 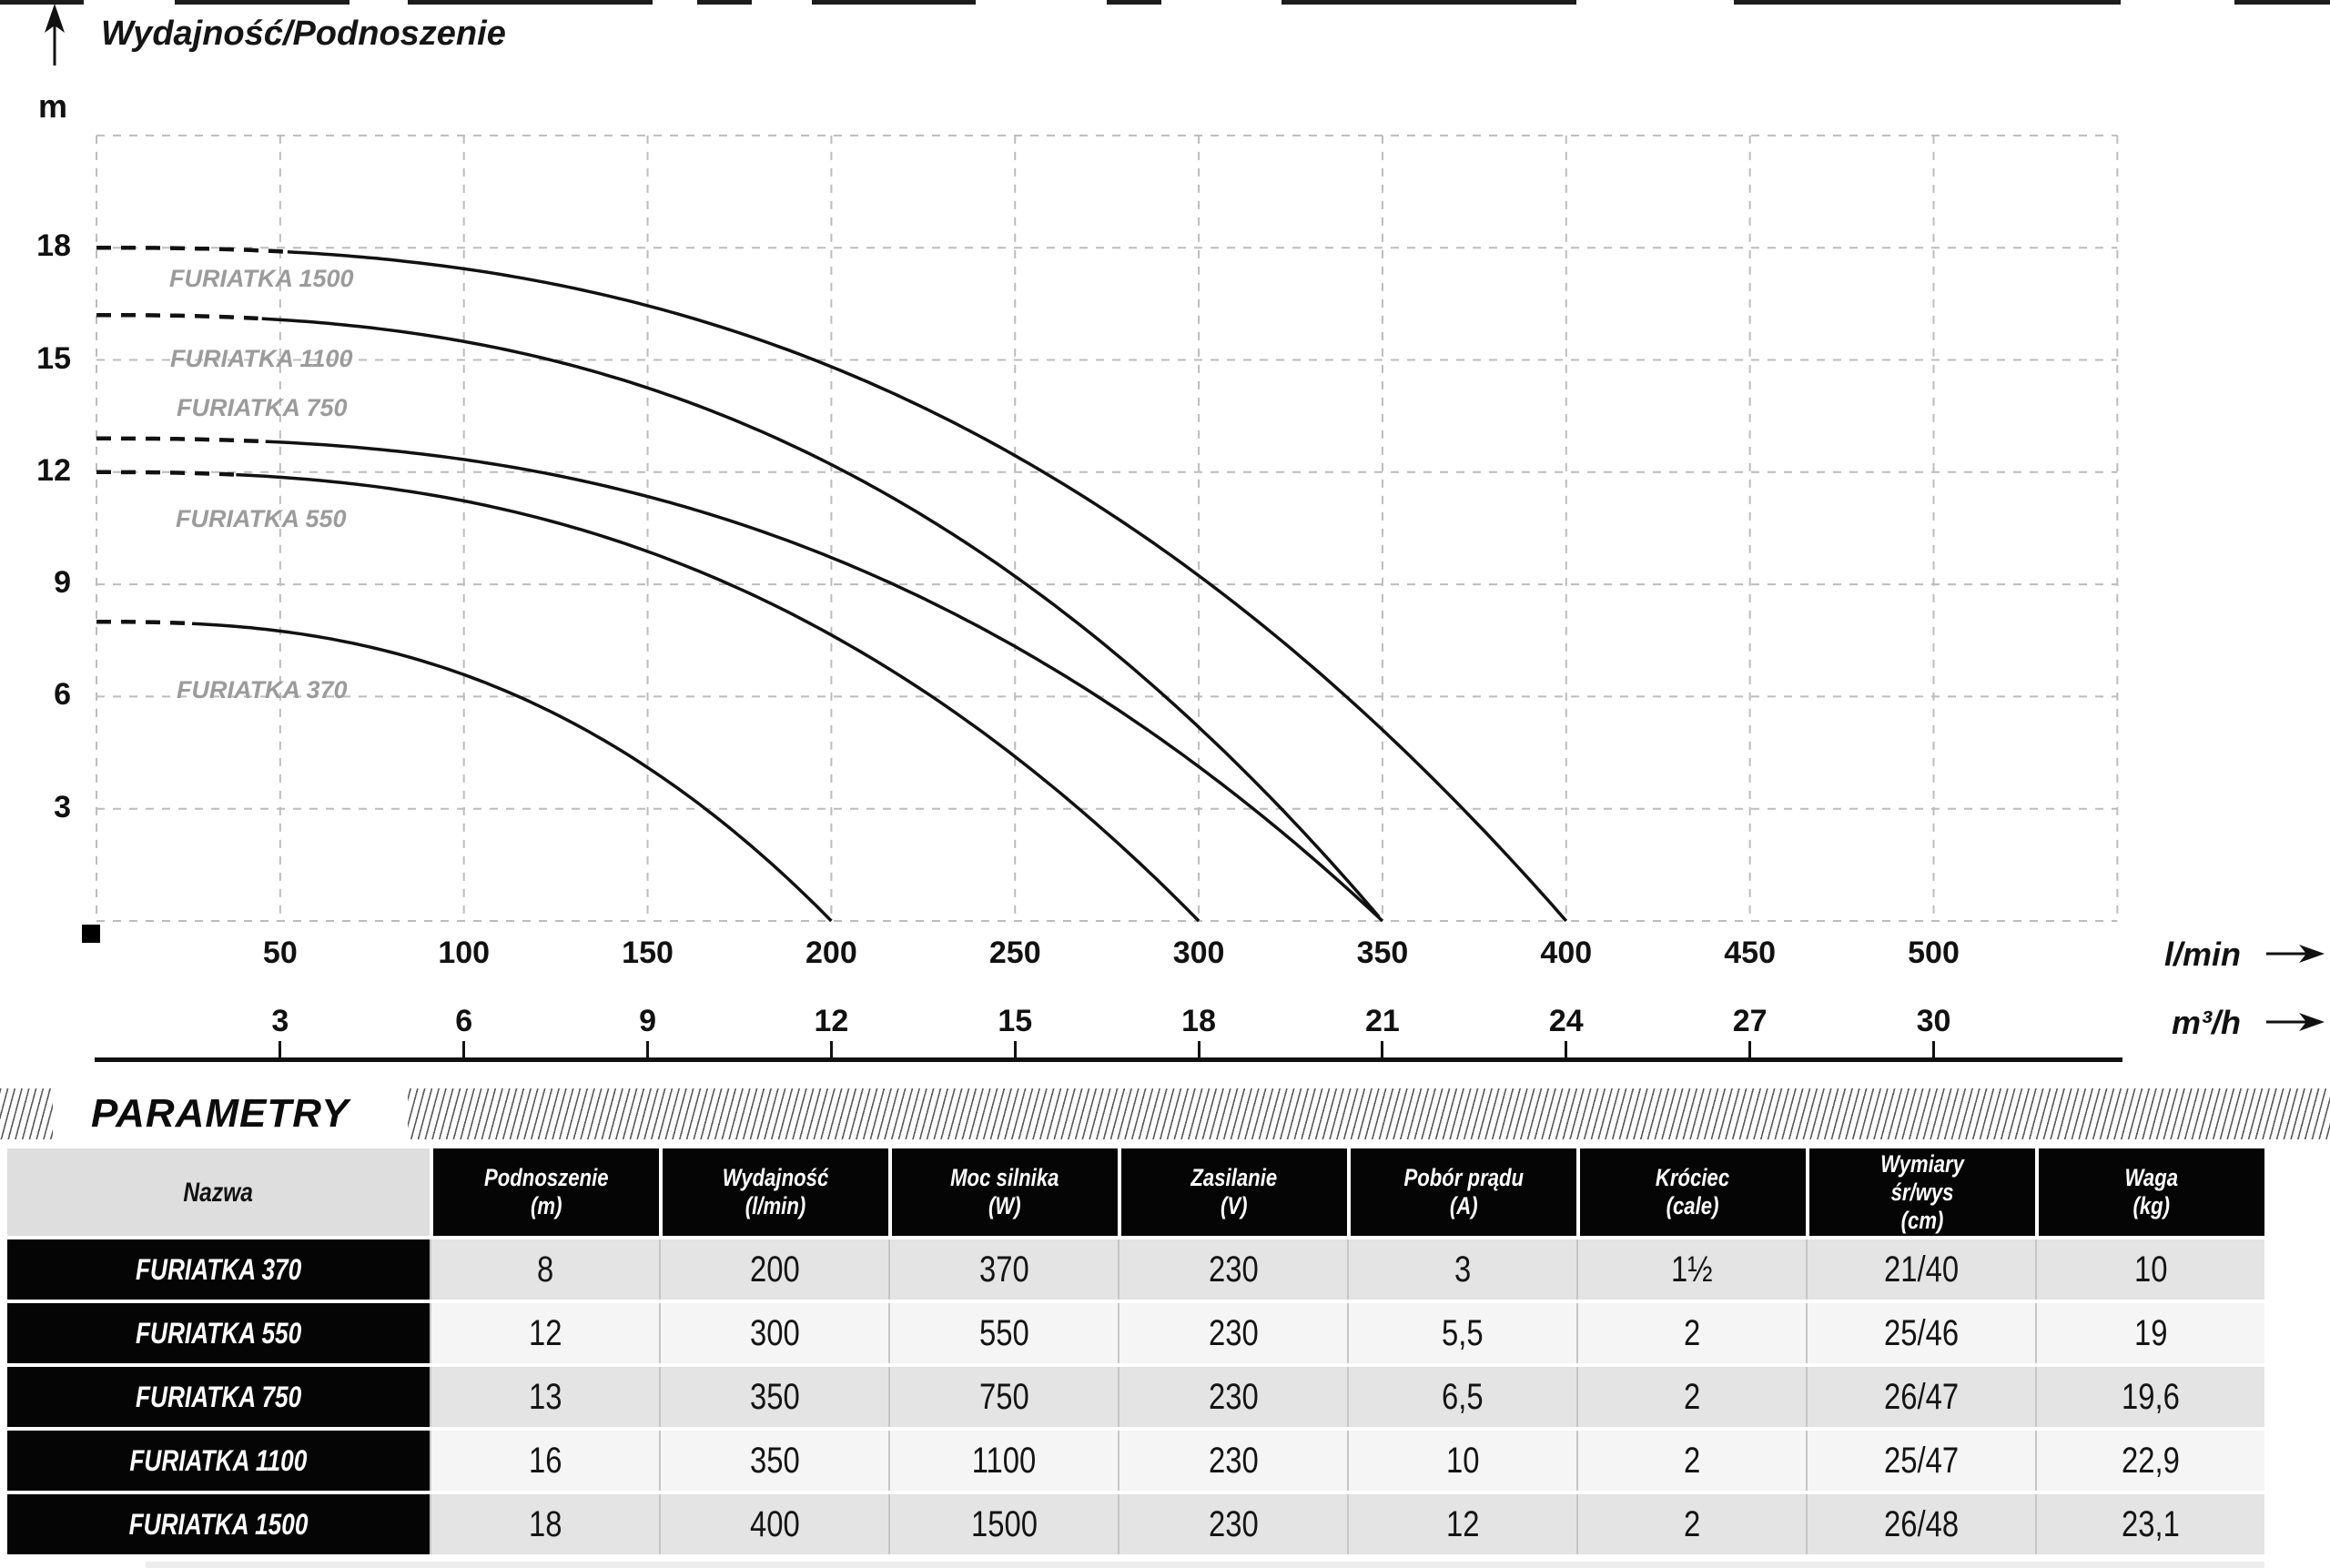 I want to click on x-tick-label-m3h: 24, so click(x=1566, y=1021).